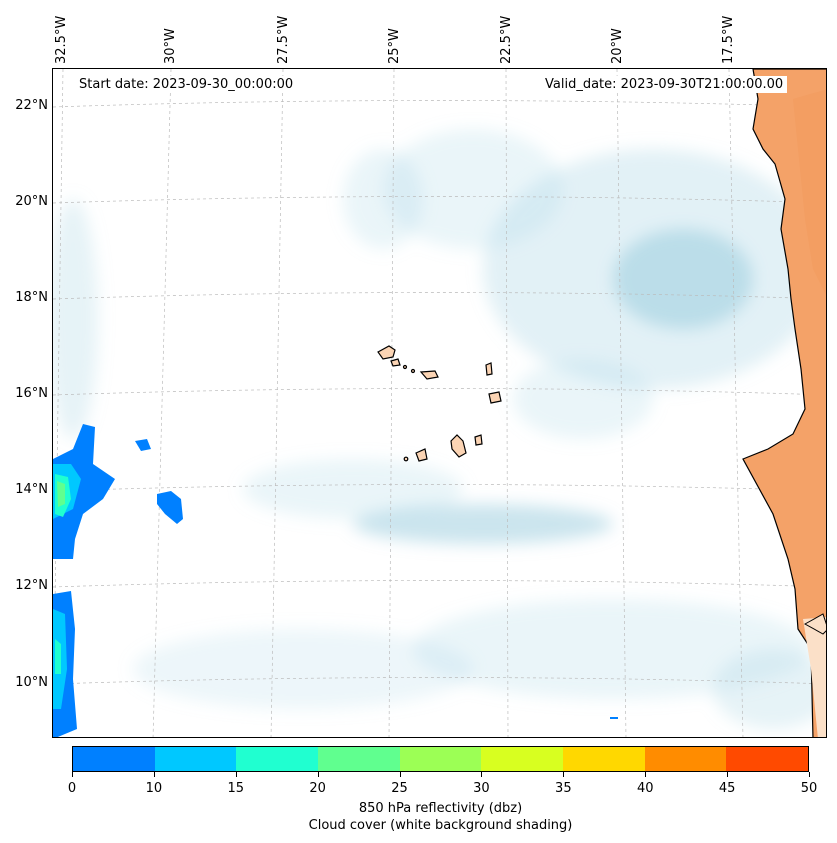 The width and height of the screenshot is (837, 843). Describe the element at coordinates (506, 39) in the screenshot. I see `lon-label: 22.5°W` at that location.